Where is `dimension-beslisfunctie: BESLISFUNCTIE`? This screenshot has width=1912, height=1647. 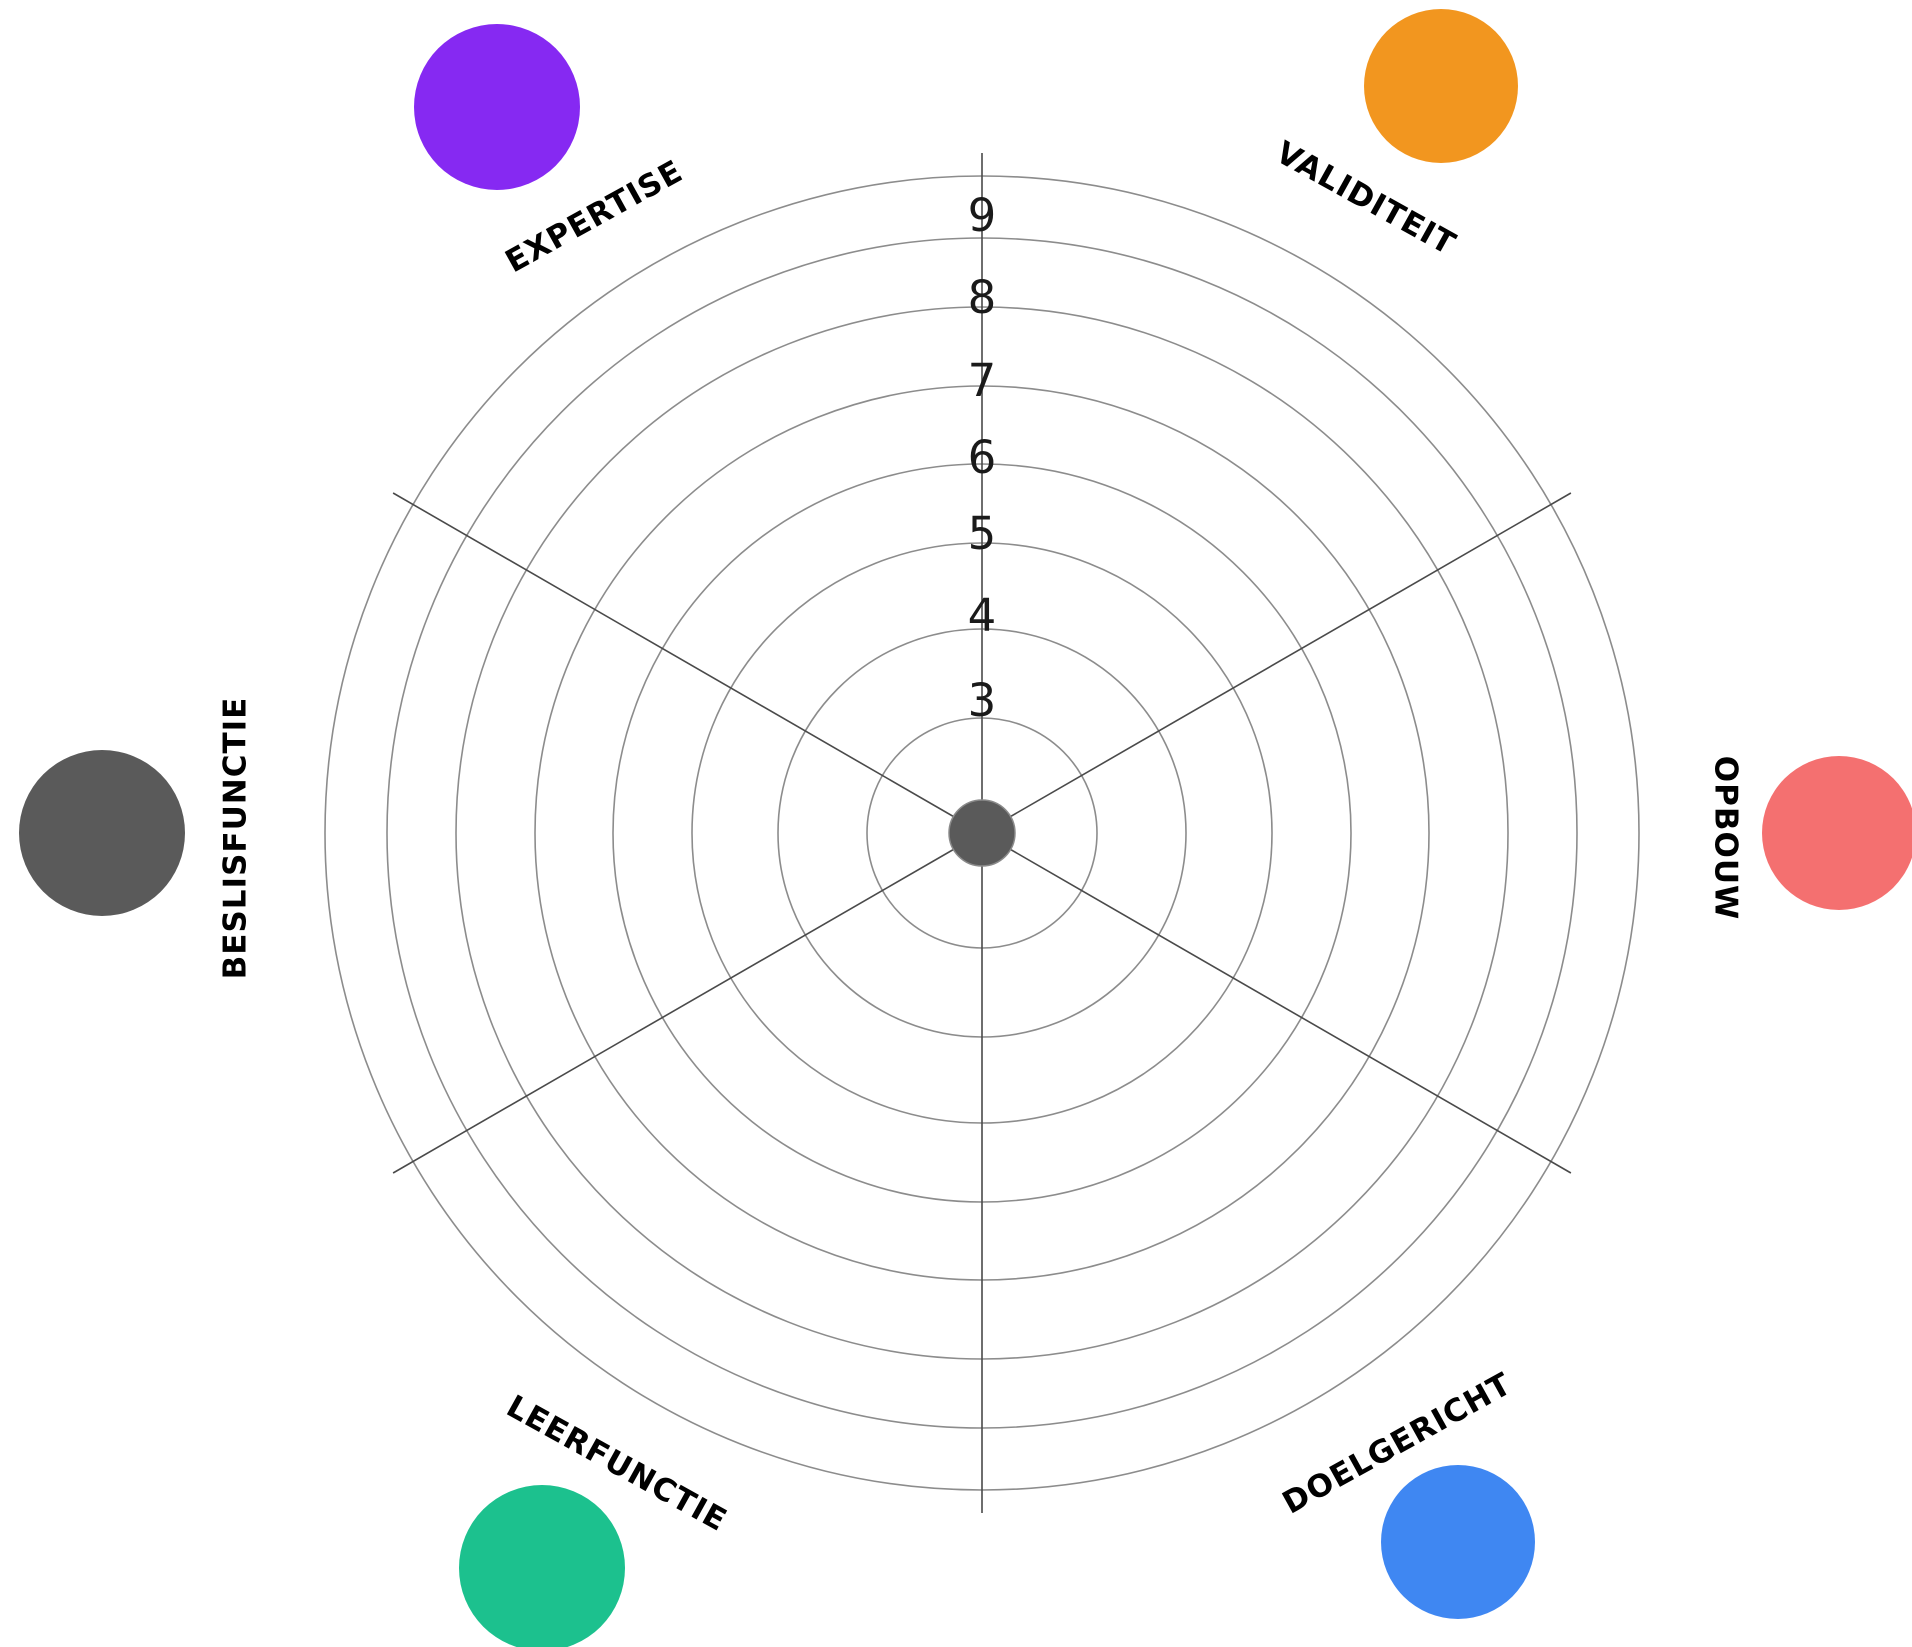 dimension-beslisfunctie: BESLISFUNCTIE is located at coordinates (136, 838).